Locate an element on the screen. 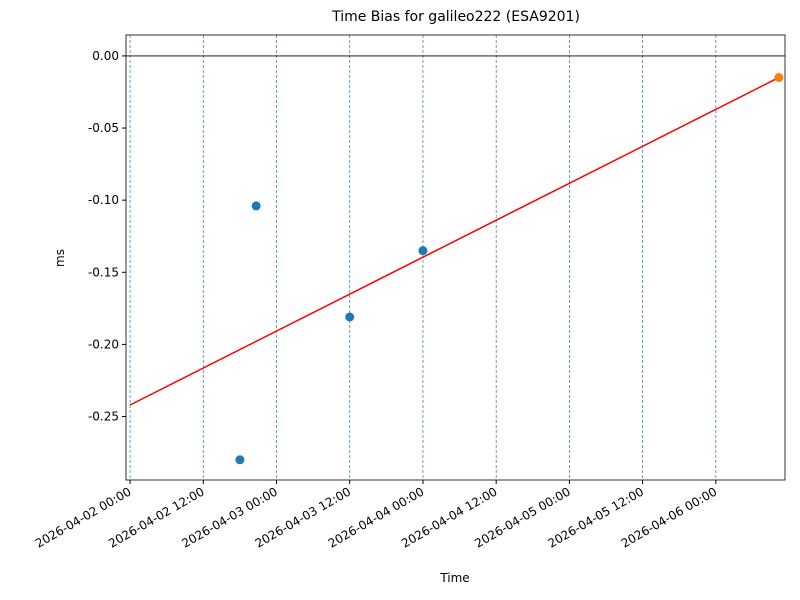 The width and height of the screenshot is (800, 600). y-tick-label: -0.15 is located at coordinates (103, 272).